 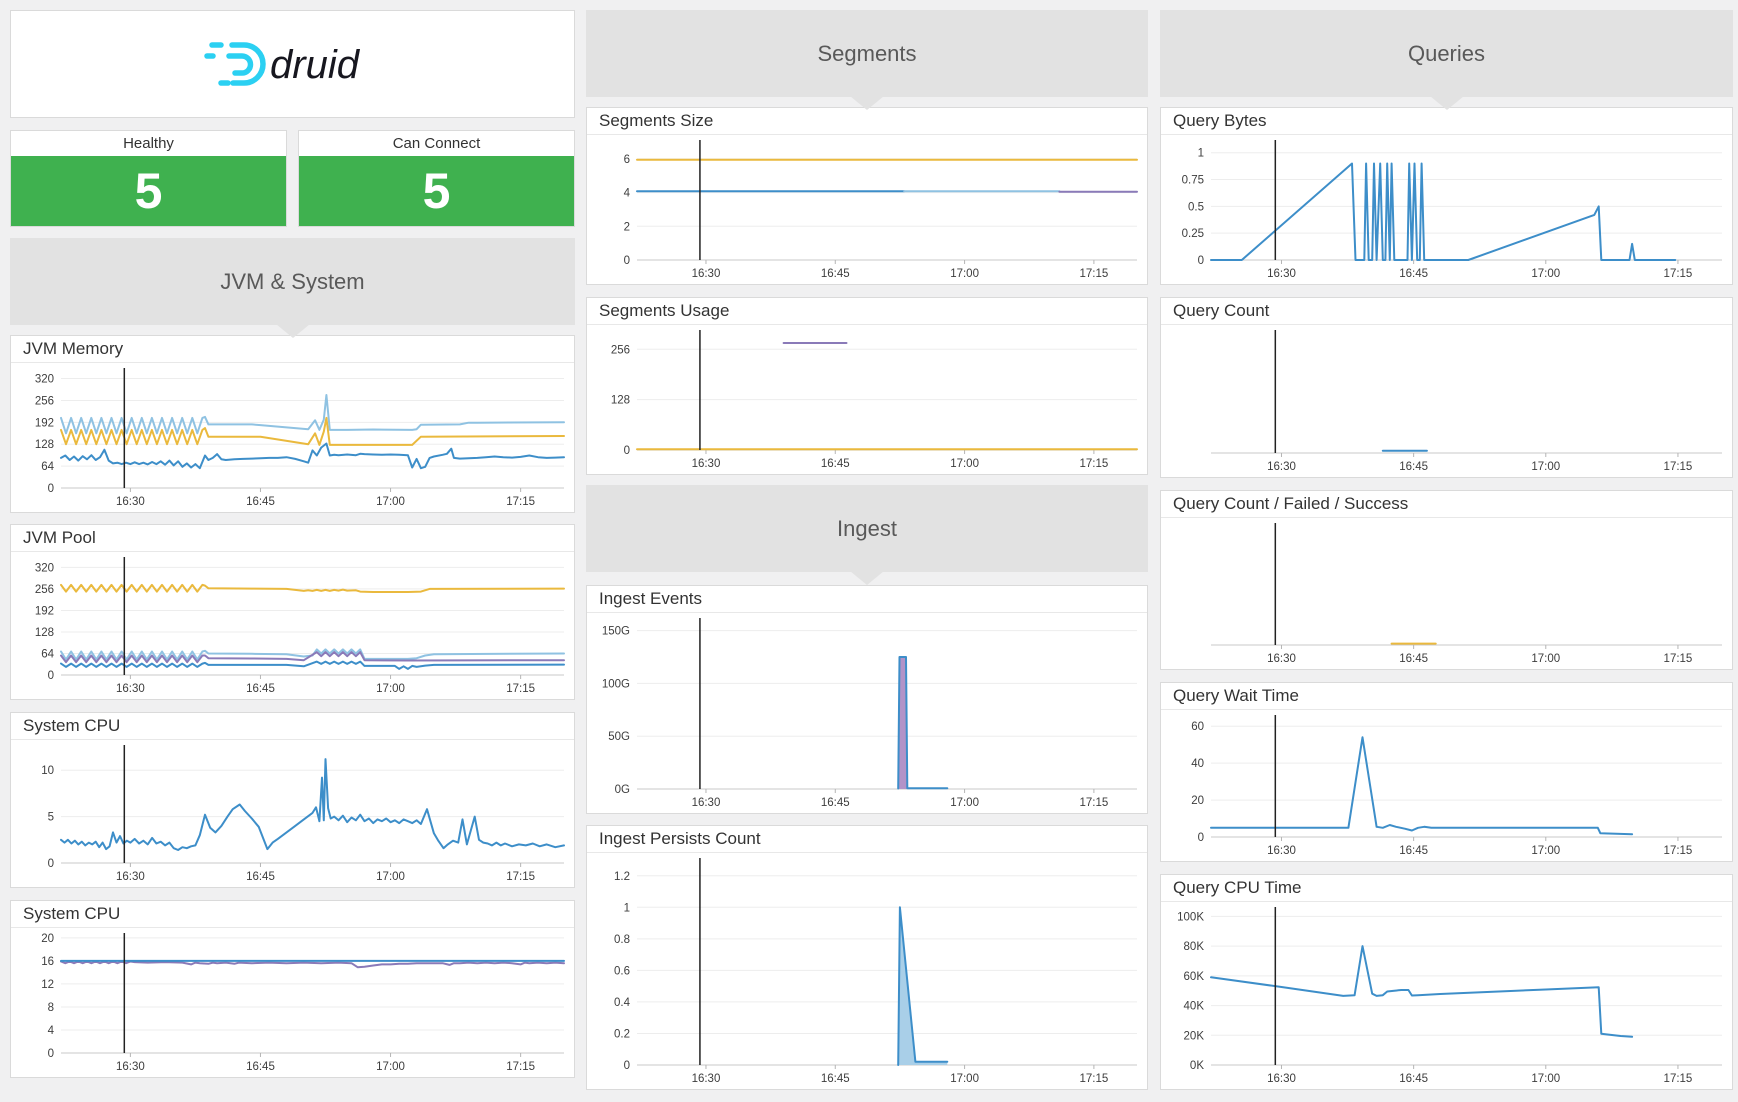 I want to click on chart-query-wait-time: 60 40 20 0 16:30 16:45 17:00 17:15, so click(x=1446, y=785).